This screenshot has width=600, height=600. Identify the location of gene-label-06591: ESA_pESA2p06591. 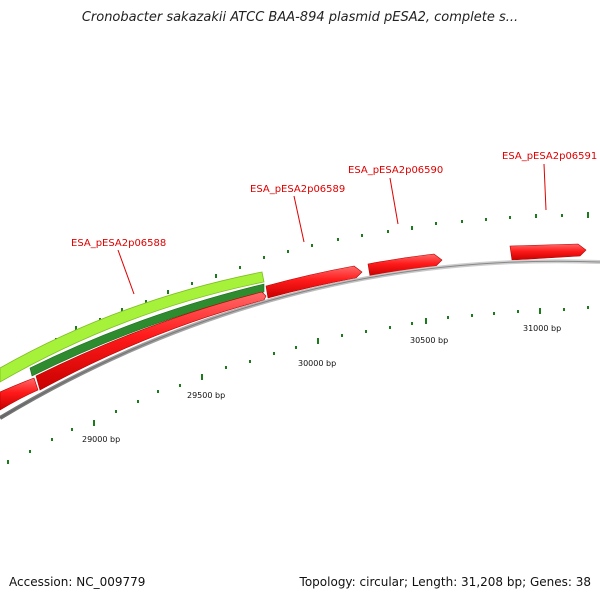
(549, 156).